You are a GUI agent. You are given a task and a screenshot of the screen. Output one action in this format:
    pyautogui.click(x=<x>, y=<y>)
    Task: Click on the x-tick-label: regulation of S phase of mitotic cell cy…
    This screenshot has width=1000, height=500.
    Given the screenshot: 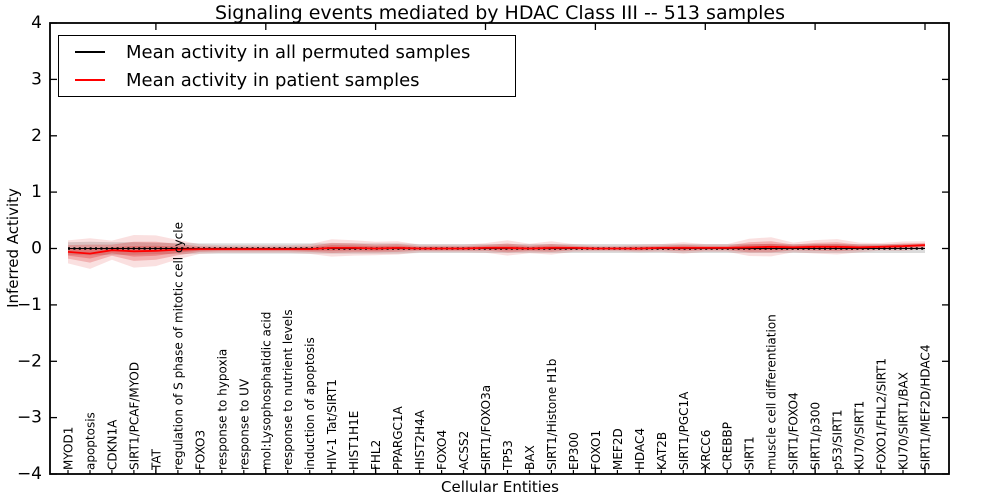 What is the action you would take?
    pyautogui.click(x=178, y=346)
    